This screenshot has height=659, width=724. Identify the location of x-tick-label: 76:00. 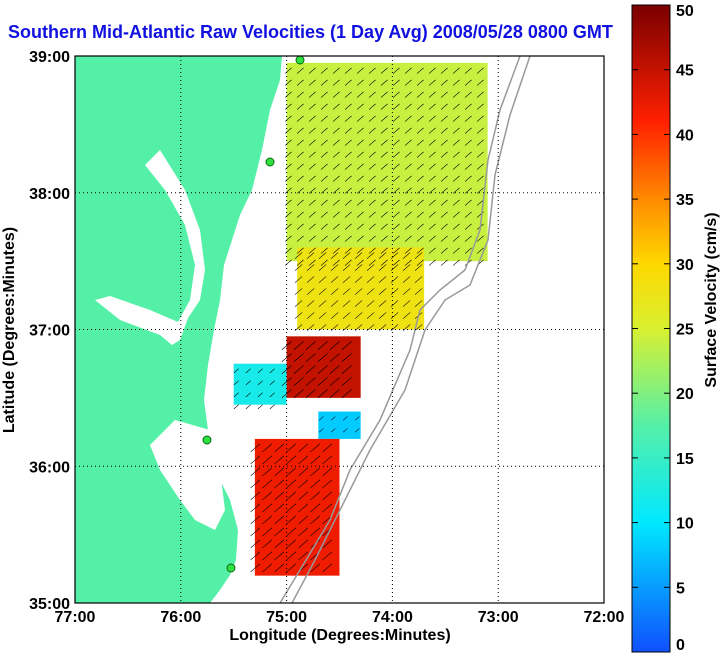
(180, 617).